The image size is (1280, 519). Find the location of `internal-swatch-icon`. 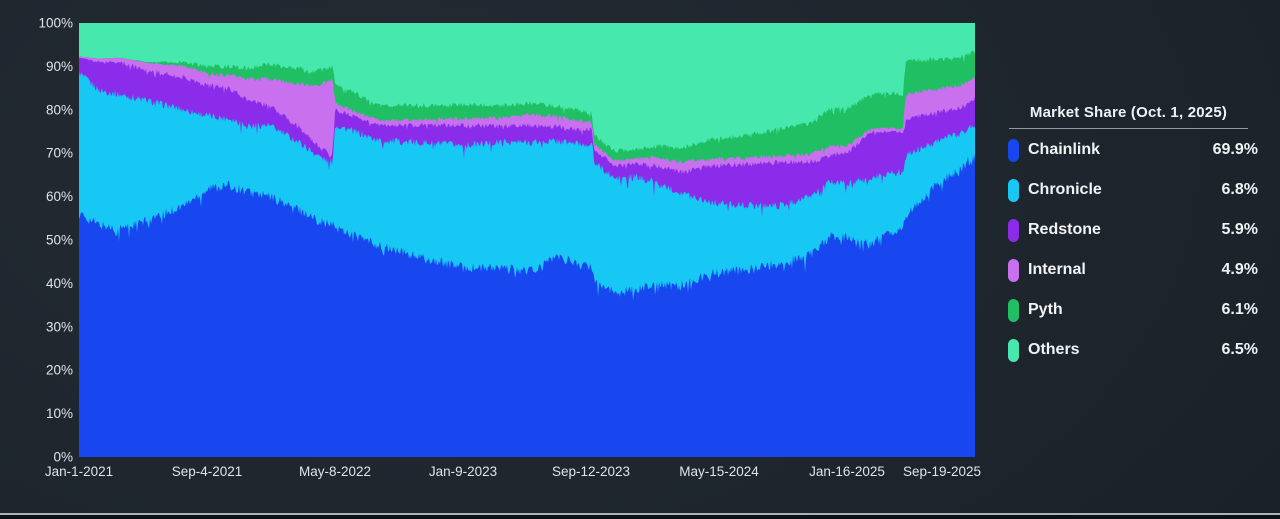

internal-swatch-icon is located at coordinates (1013, 270).